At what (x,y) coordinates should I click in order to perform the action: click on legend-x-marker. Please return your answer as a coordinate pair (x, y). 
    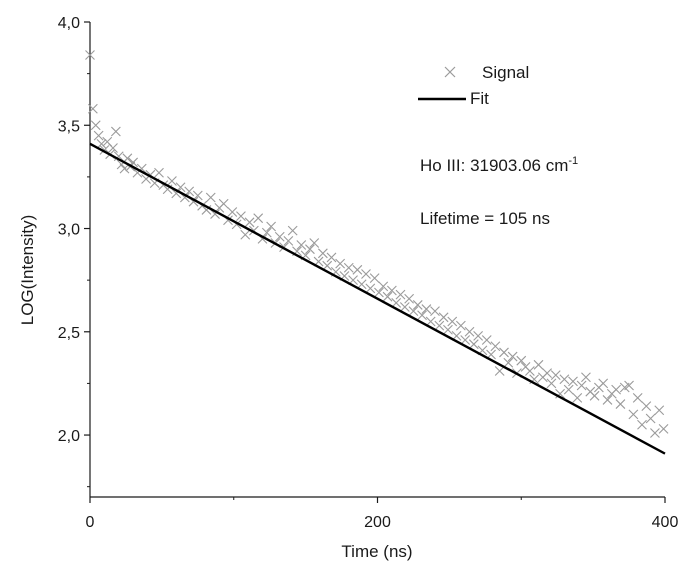
    Looking at the image, I should click on (450, 72).